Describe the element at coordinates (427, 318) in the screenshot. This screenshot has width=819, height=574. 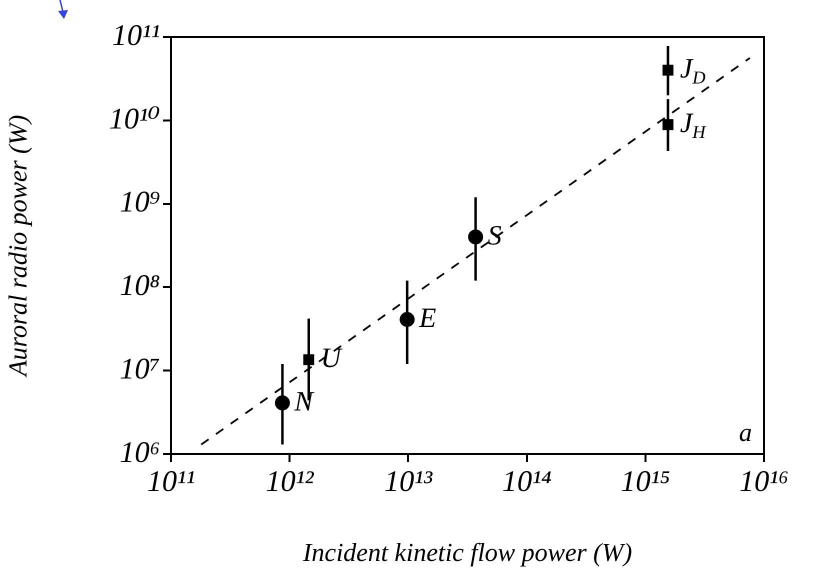
I see `annotation: E` at that location.